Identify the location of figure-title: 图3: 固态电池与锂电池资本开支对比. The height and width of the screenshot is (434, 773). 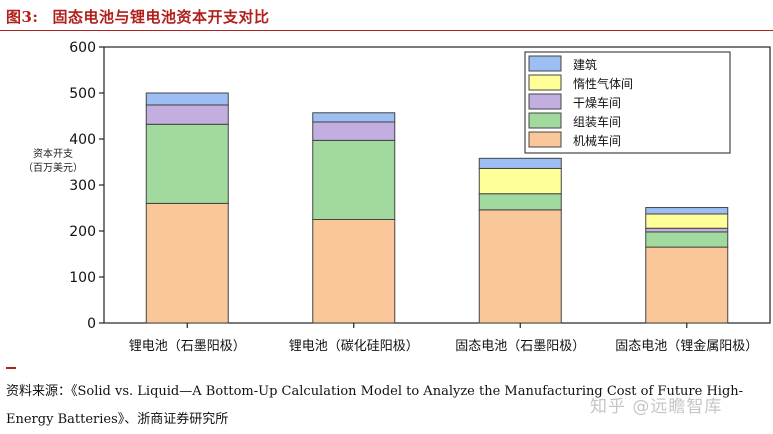
(138, 16).